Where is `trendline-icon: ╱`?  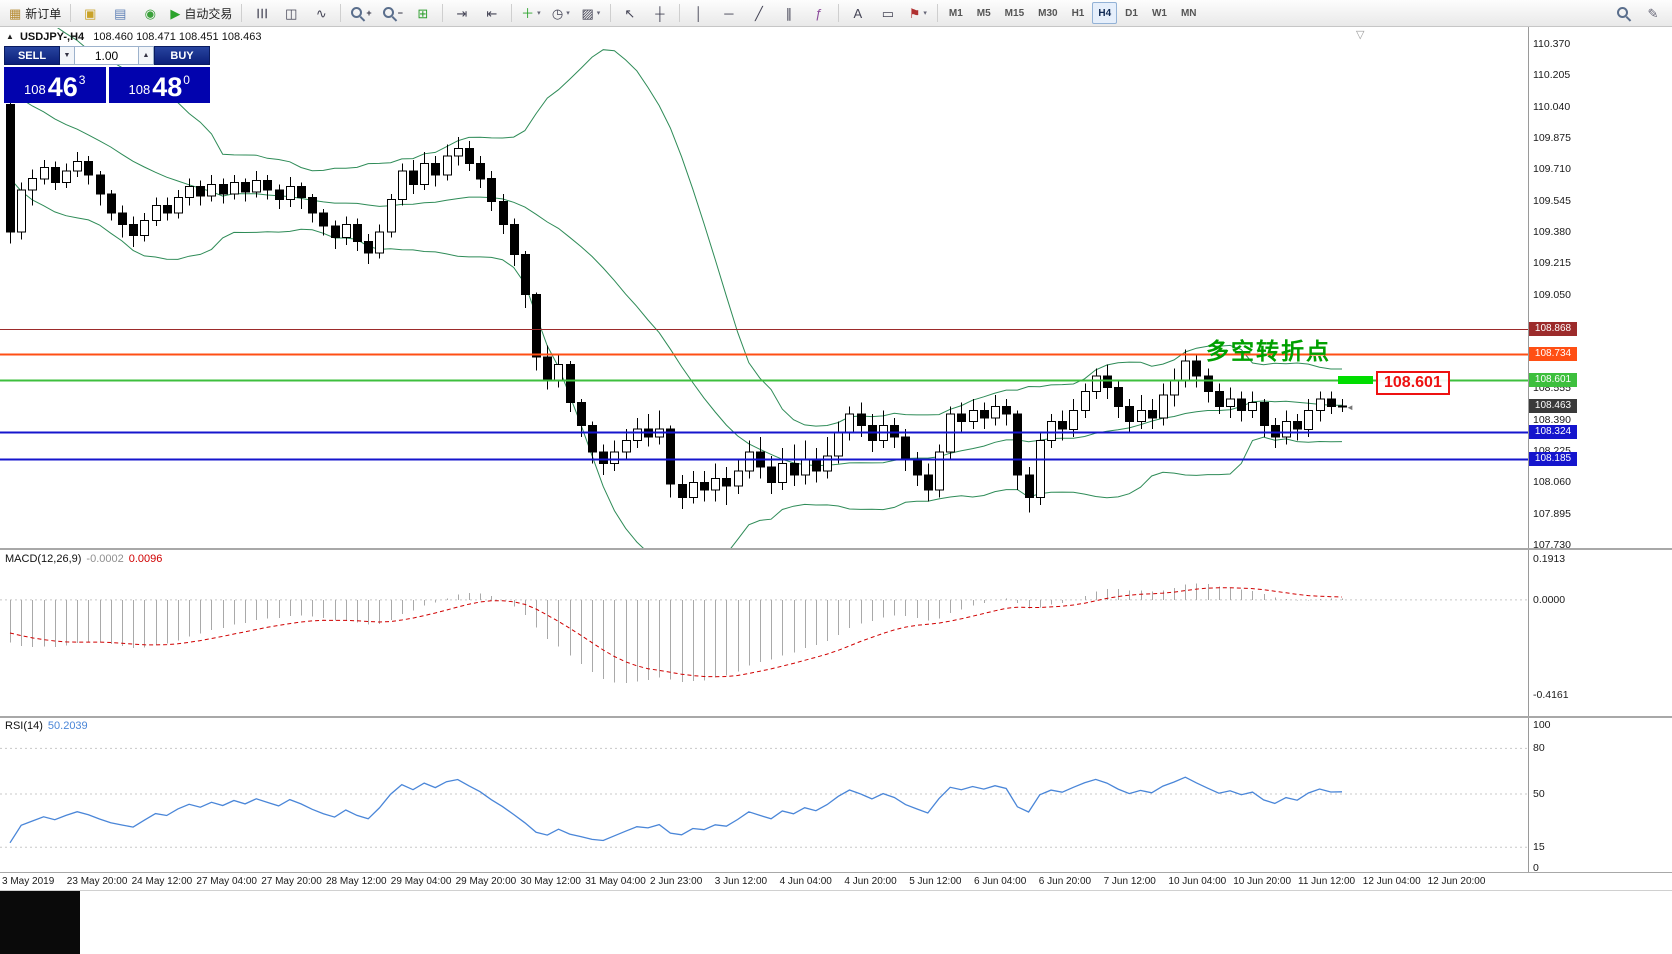
trendline-icon: ╱ is located at coordinates (758, 13).